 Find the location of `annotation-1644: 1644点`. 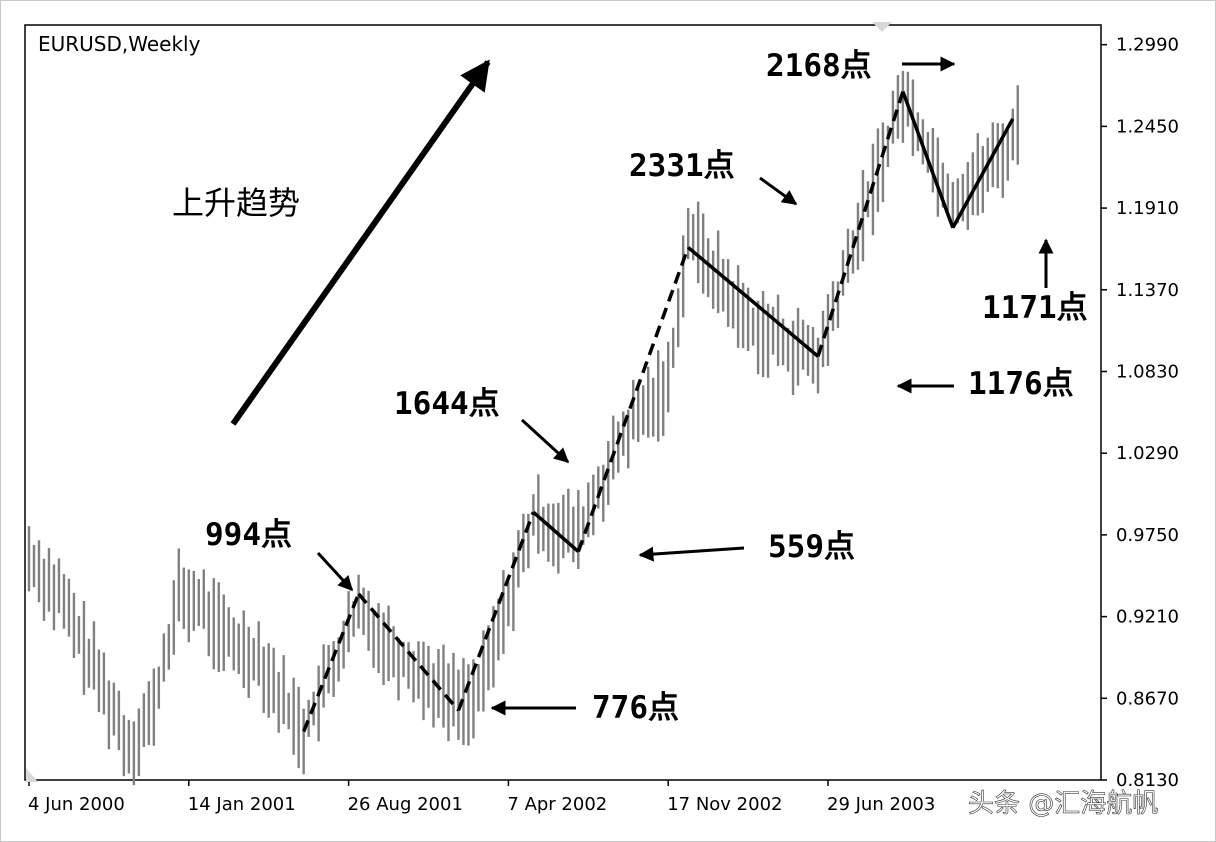

annotation-1644: 1644点 is located at coordinates (447, 404).